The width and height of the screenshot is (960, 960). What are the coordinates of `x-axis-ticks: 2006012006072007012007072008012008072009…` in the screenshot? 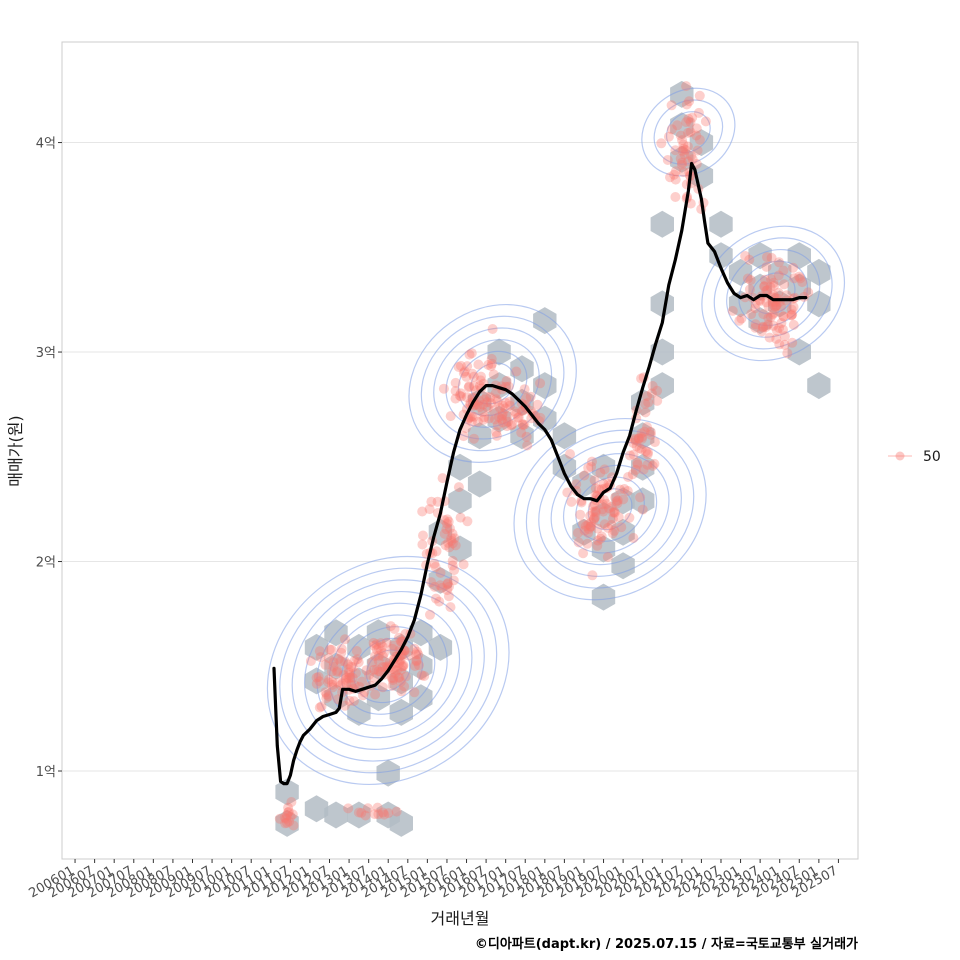 It's located at (433, 880).